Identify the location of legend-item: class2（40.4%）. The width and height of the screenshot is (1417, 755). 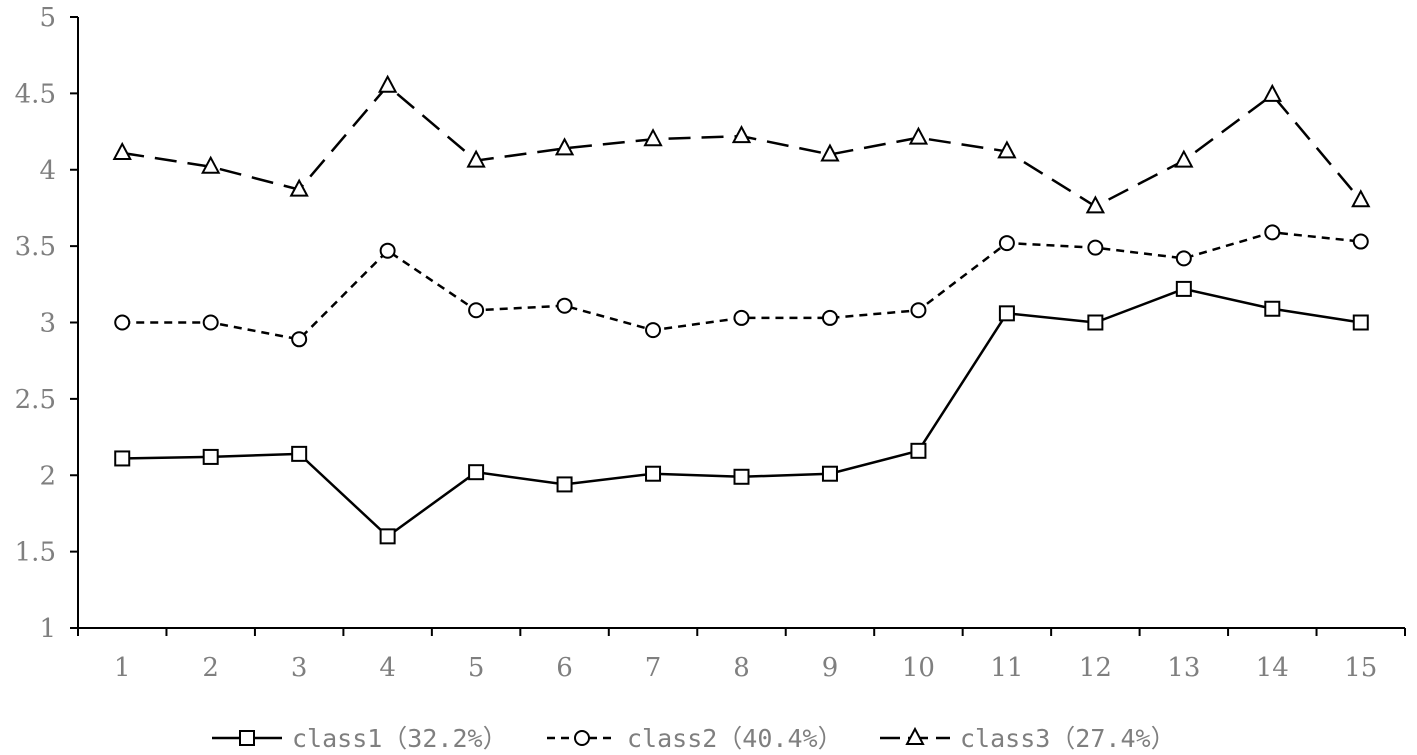
(695, 738).